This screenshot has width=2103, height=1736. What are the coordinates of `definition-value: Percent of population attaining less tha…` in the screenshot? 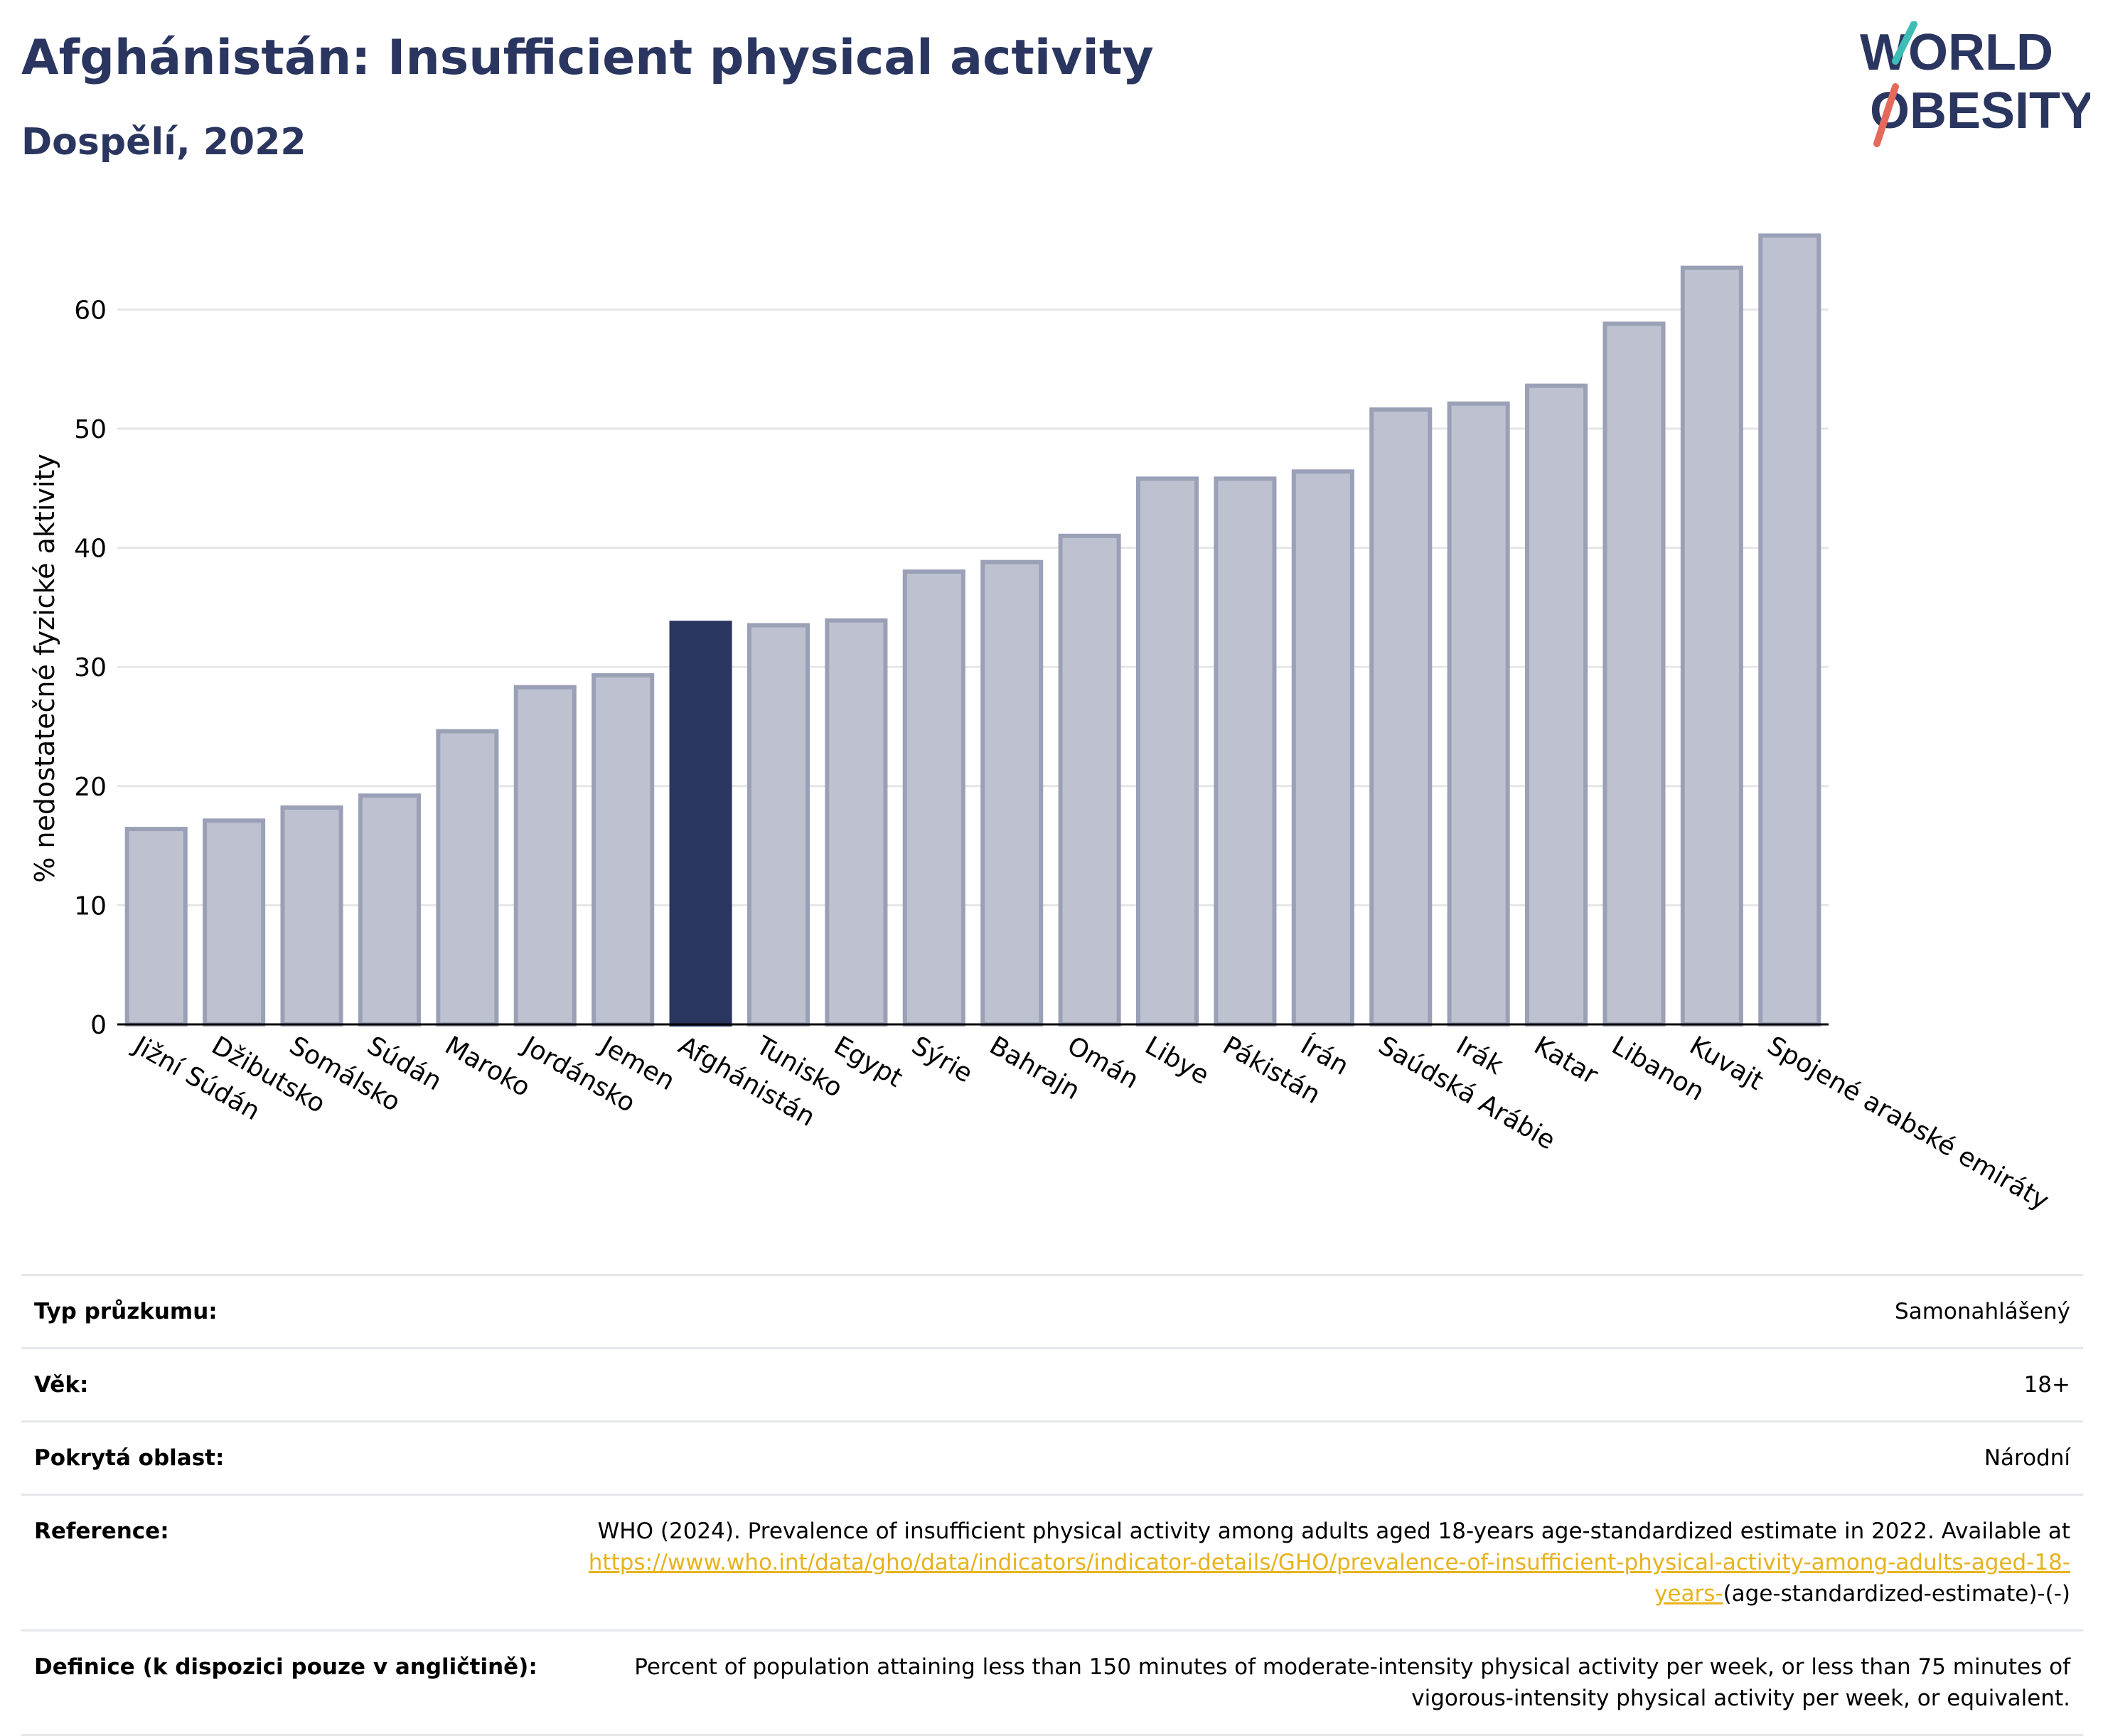 It's located at (1317, 1682).